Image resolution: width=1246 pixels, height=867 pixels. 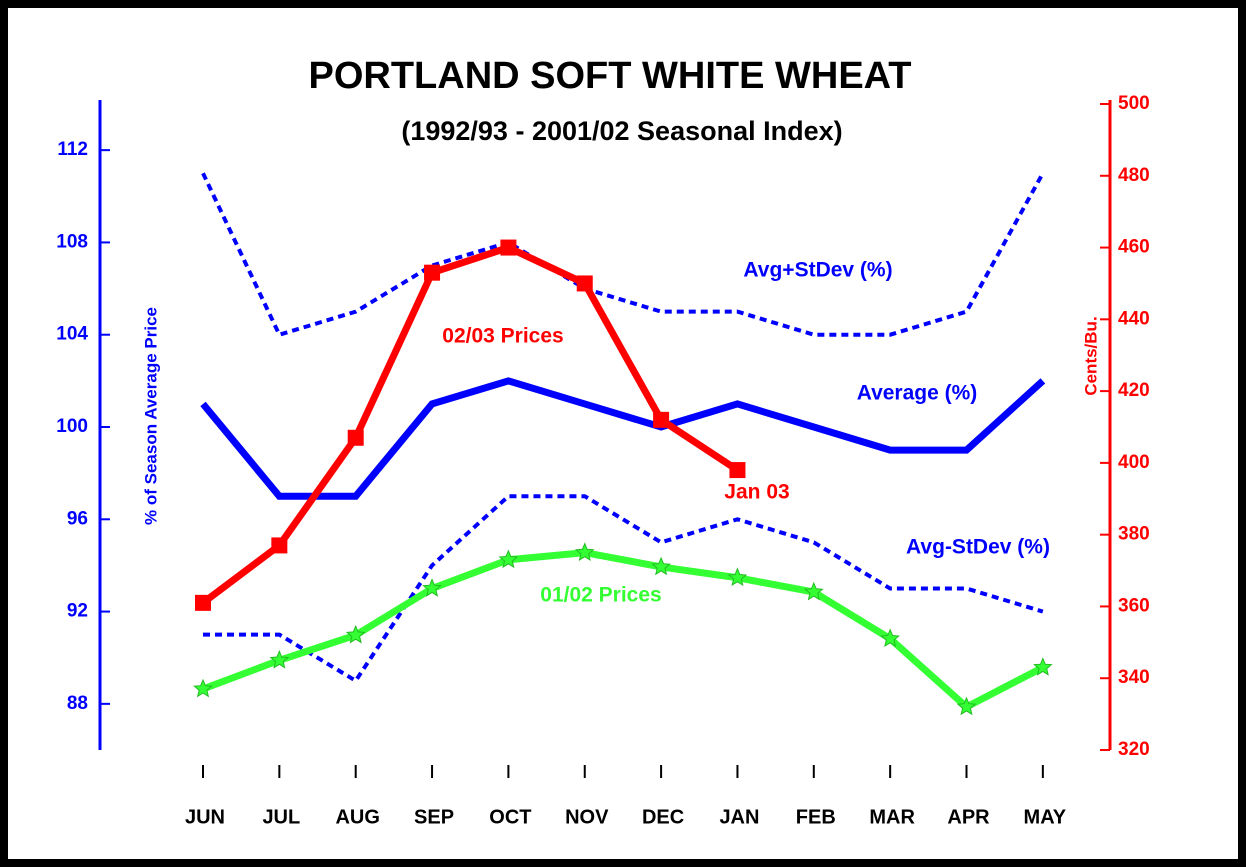 I want to click on series-label: Average (%), so click(x=917, y=393).